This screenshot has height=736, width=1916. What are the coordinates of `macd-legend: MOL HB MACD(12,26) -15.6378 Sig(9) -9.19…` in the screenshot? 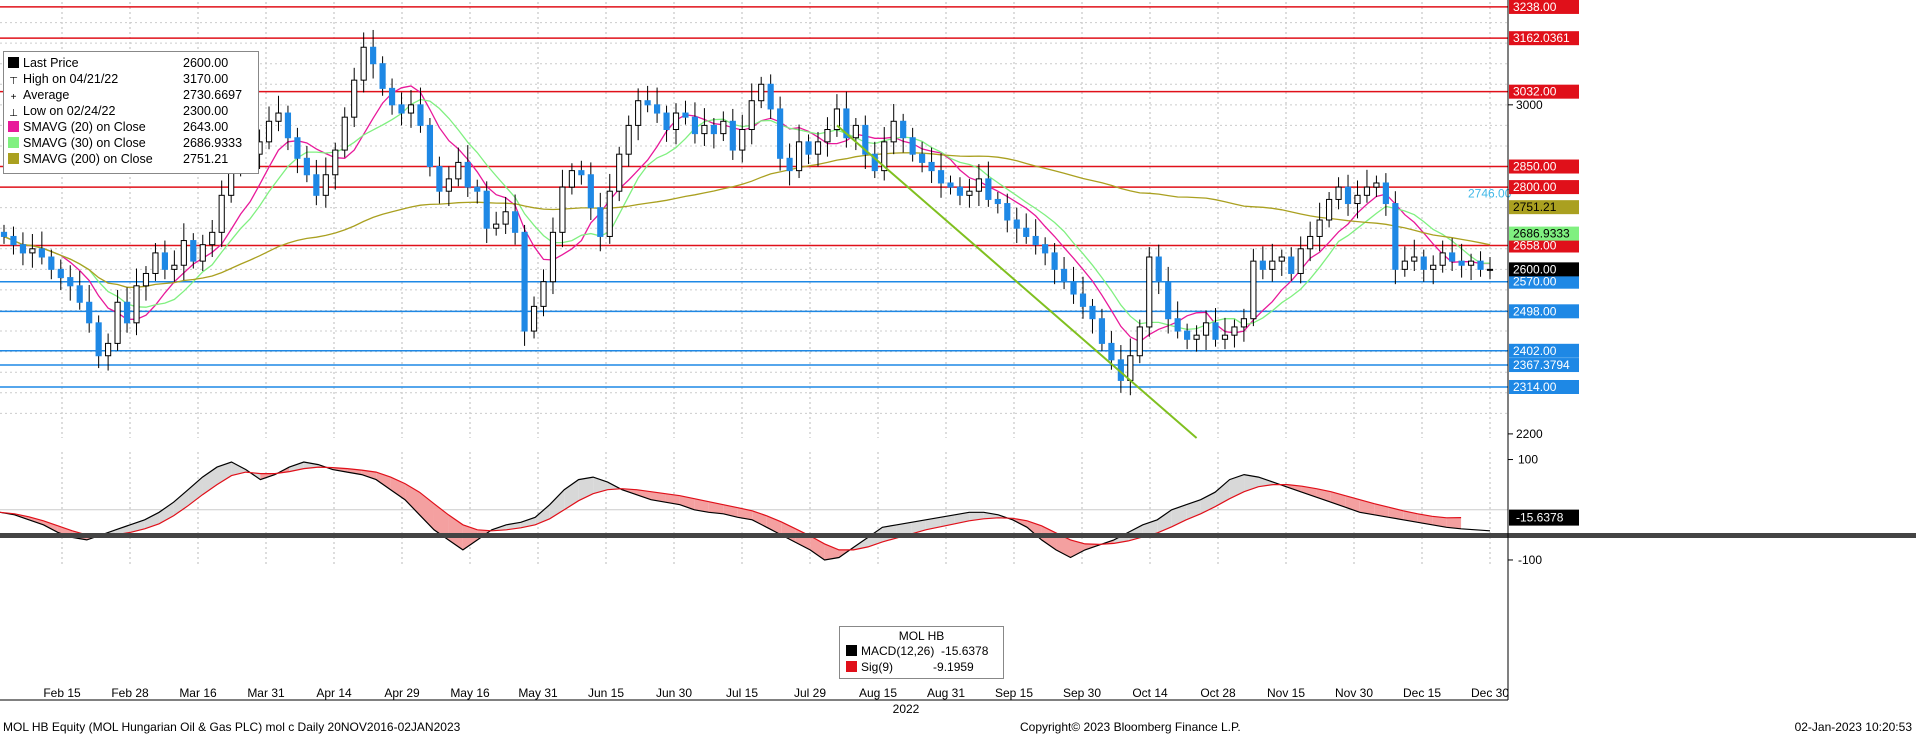 It's located at (921, 652).